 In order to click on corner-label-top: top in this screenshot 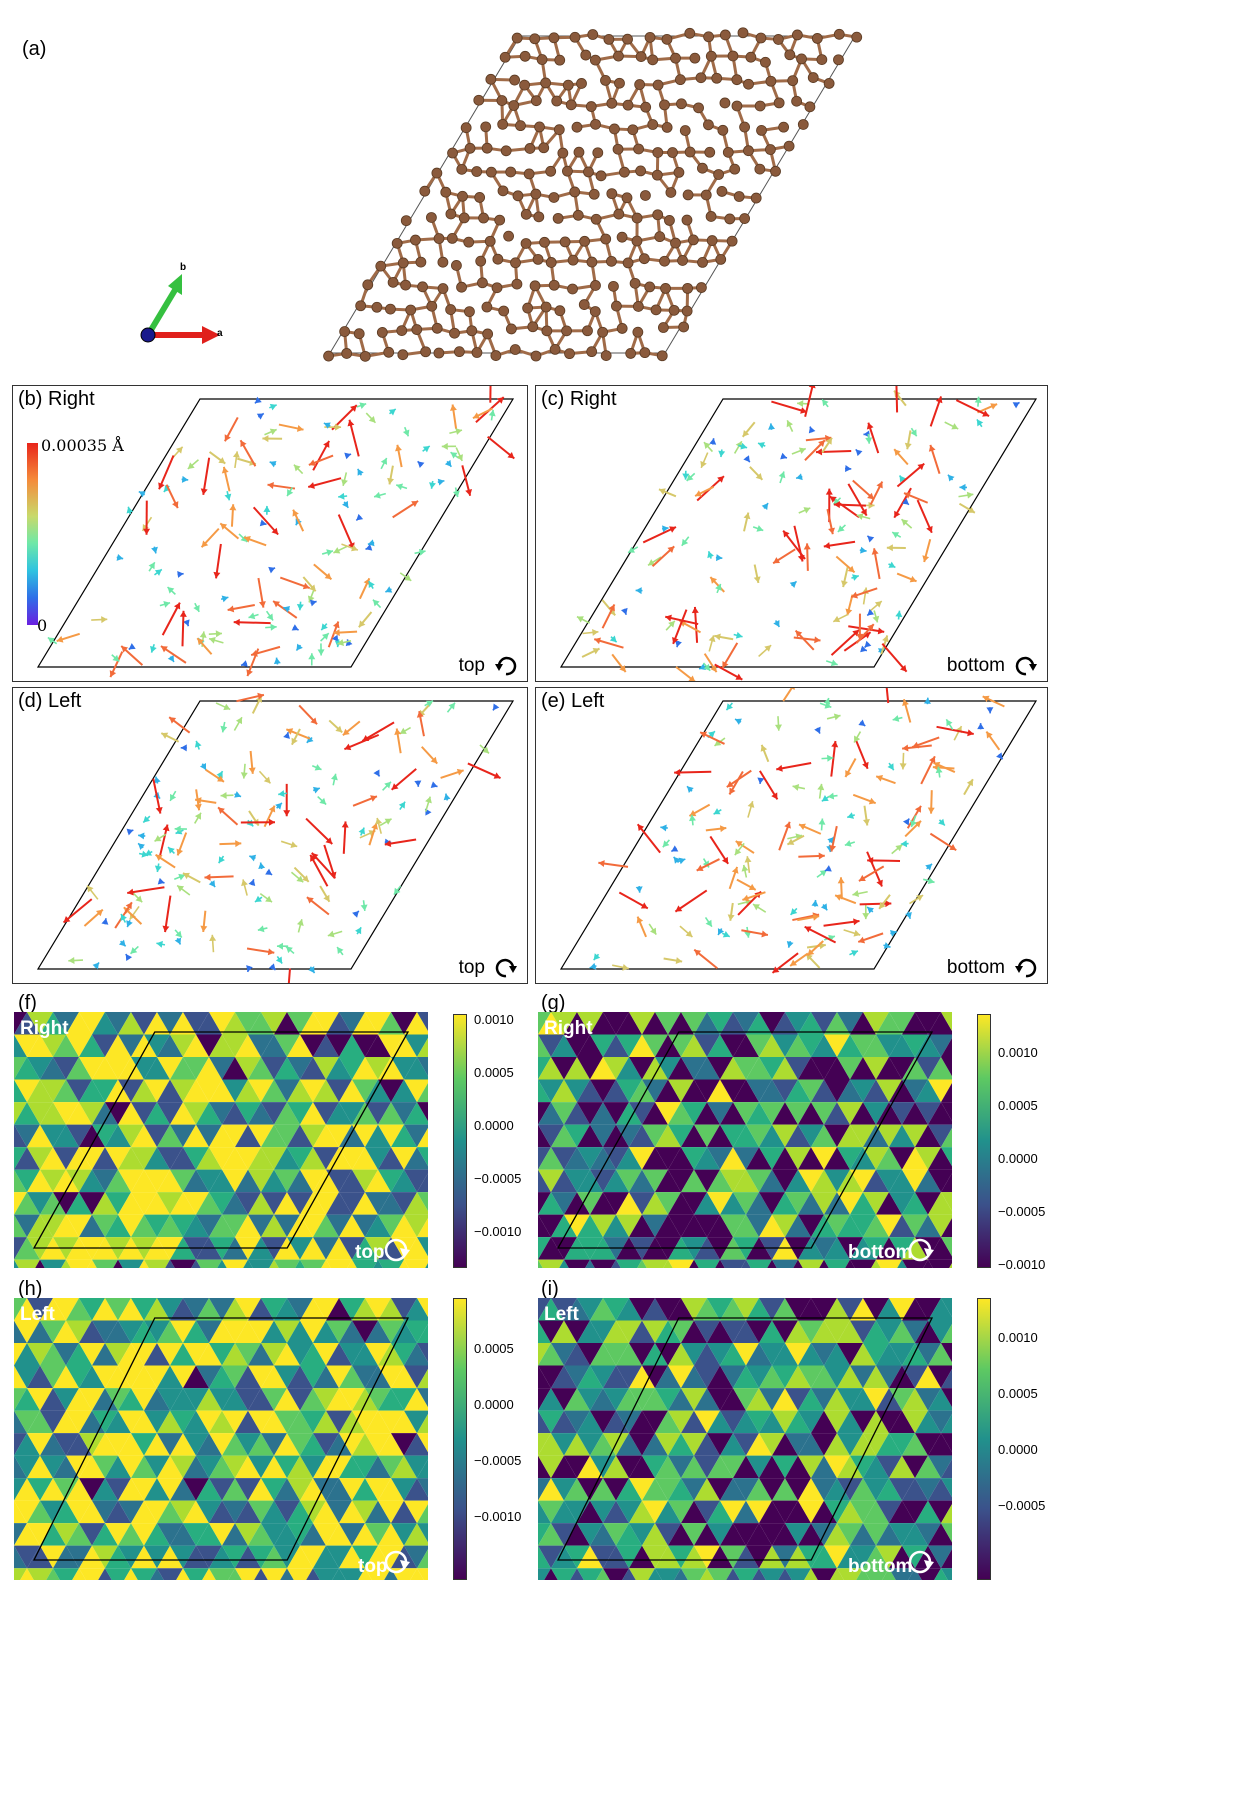, I will do `click(471, 967)`.